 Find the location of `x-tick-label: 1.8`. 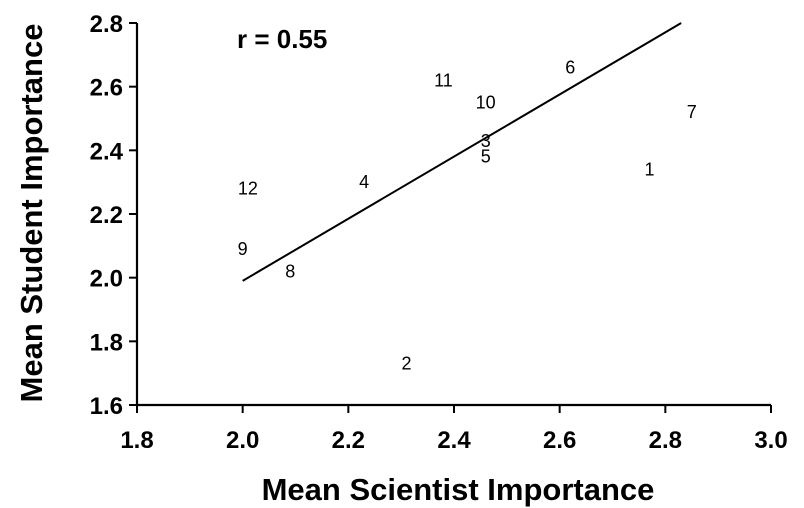

x-tick-label: 1.8 is located at coordinates (136, 440).